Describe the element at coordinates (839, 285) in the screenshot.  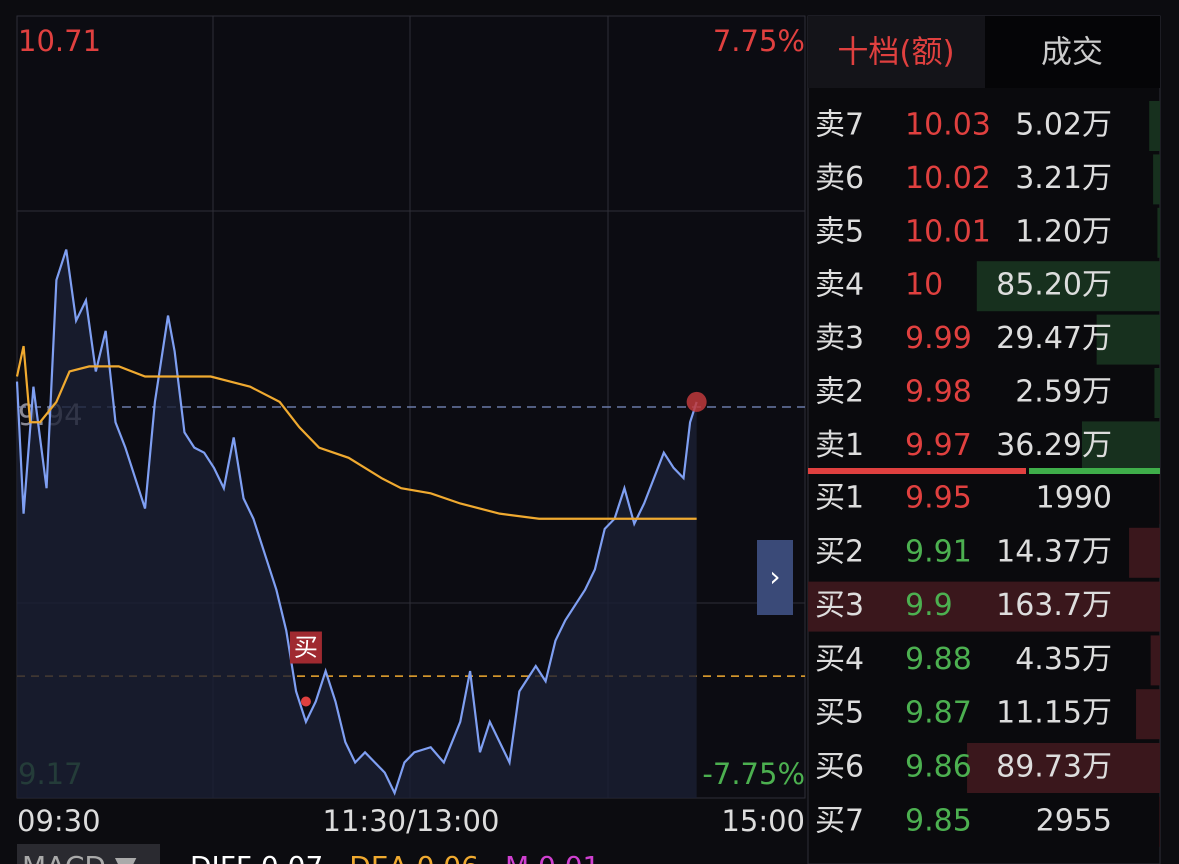
I see `level-label: 卖4` at that location.